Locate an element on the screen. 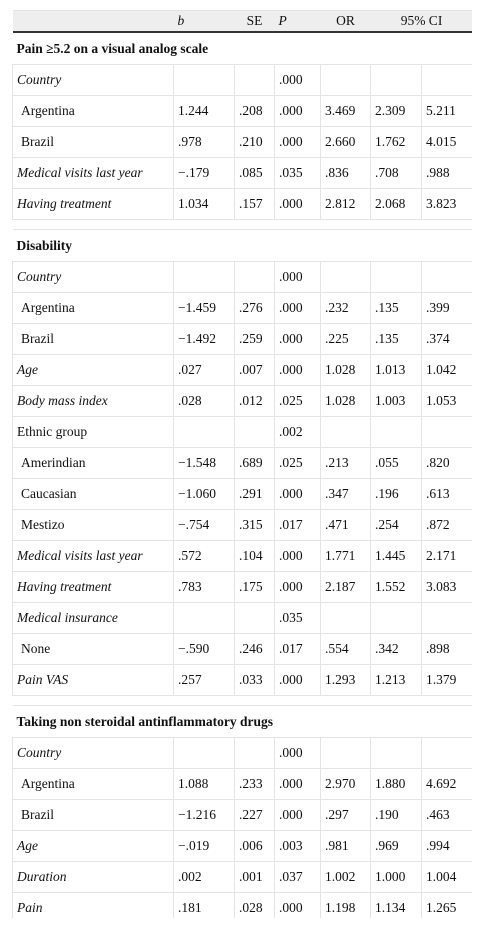  value-cell: .227 is located at coordinates (254, 815).